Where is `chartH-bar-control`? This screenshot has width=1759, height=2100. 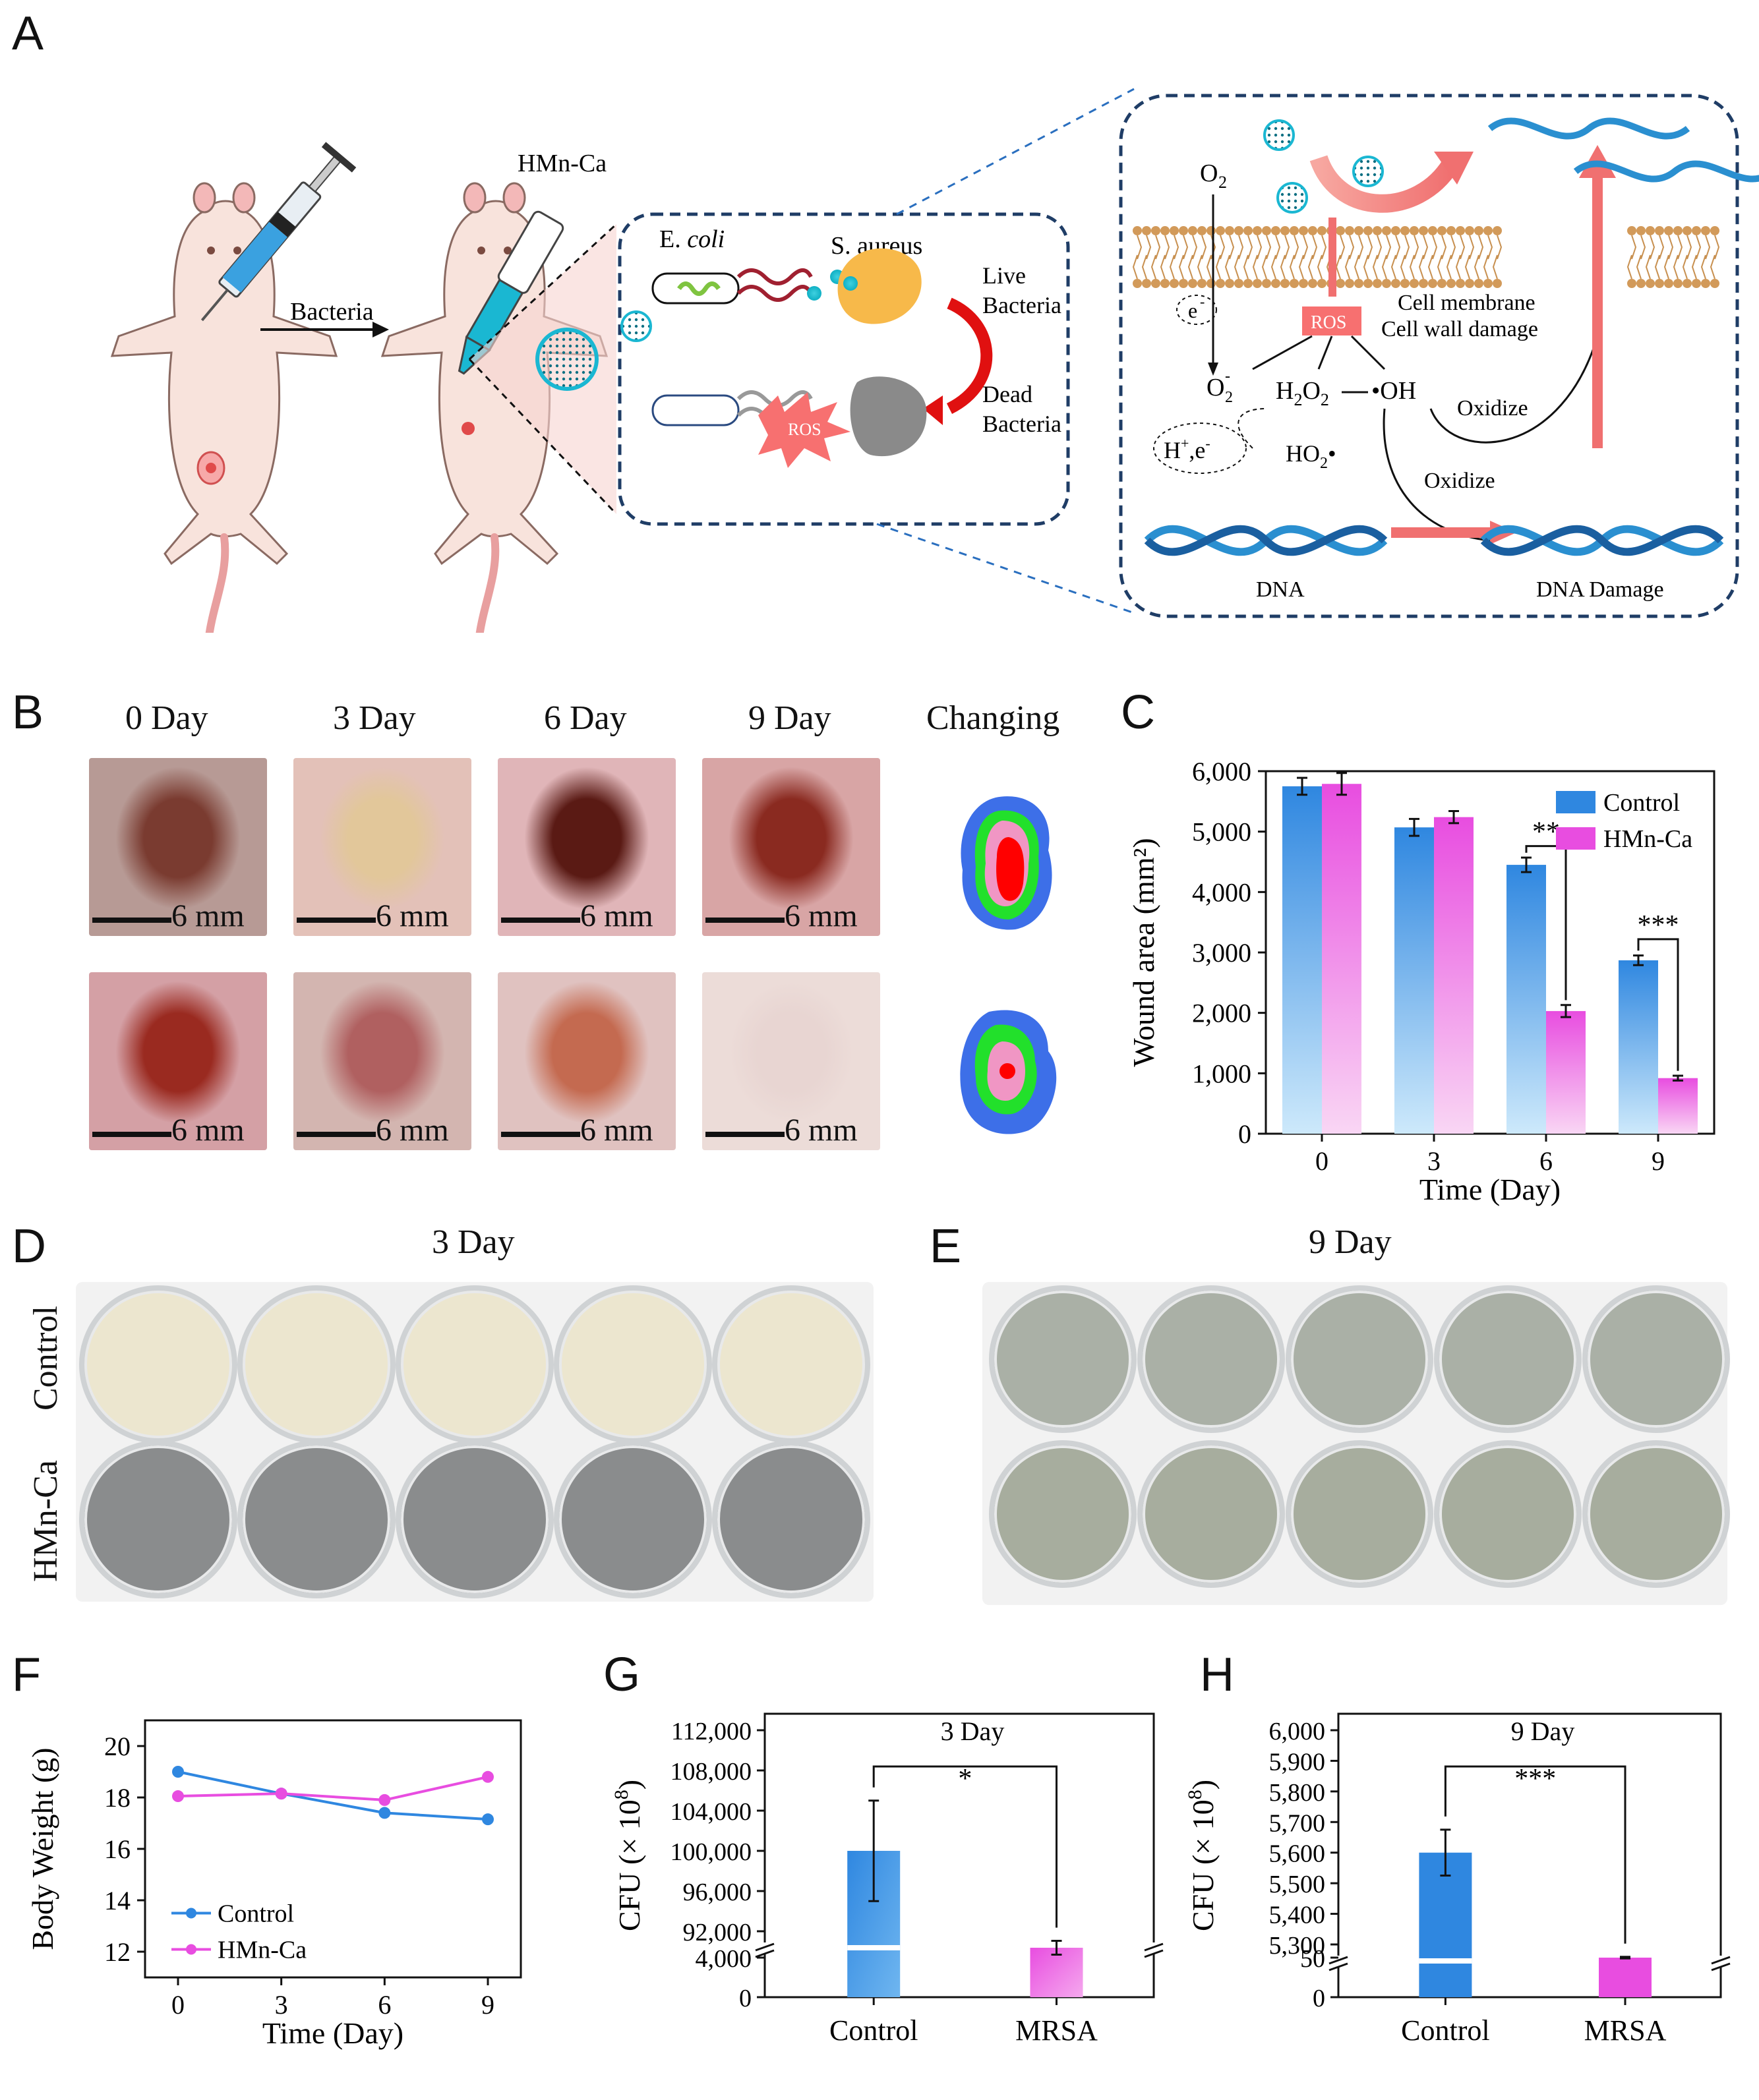
chartH-bar-control is located at coordinates (1445, 1924).